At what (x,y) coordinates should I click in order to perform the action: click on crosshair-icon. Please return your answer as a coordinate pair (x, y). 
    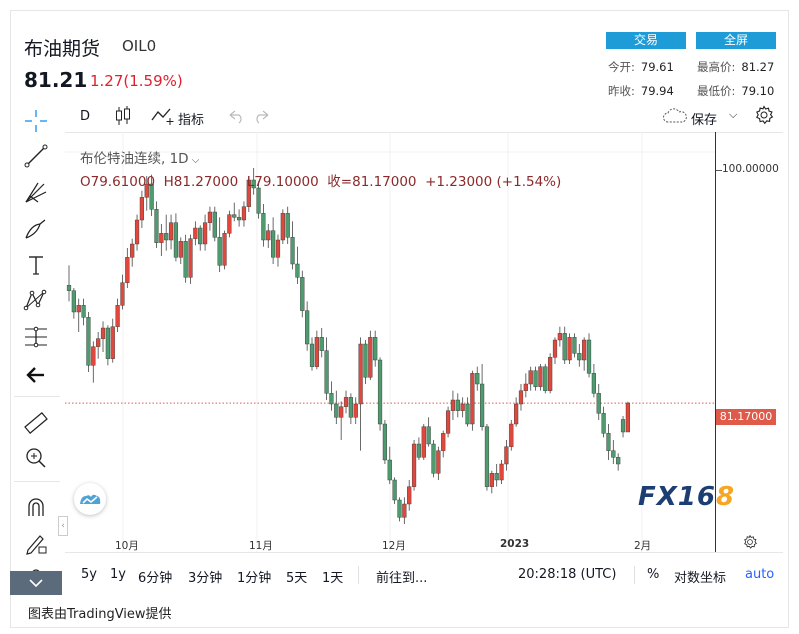
    Looking at the image, I should click on (36, 121).